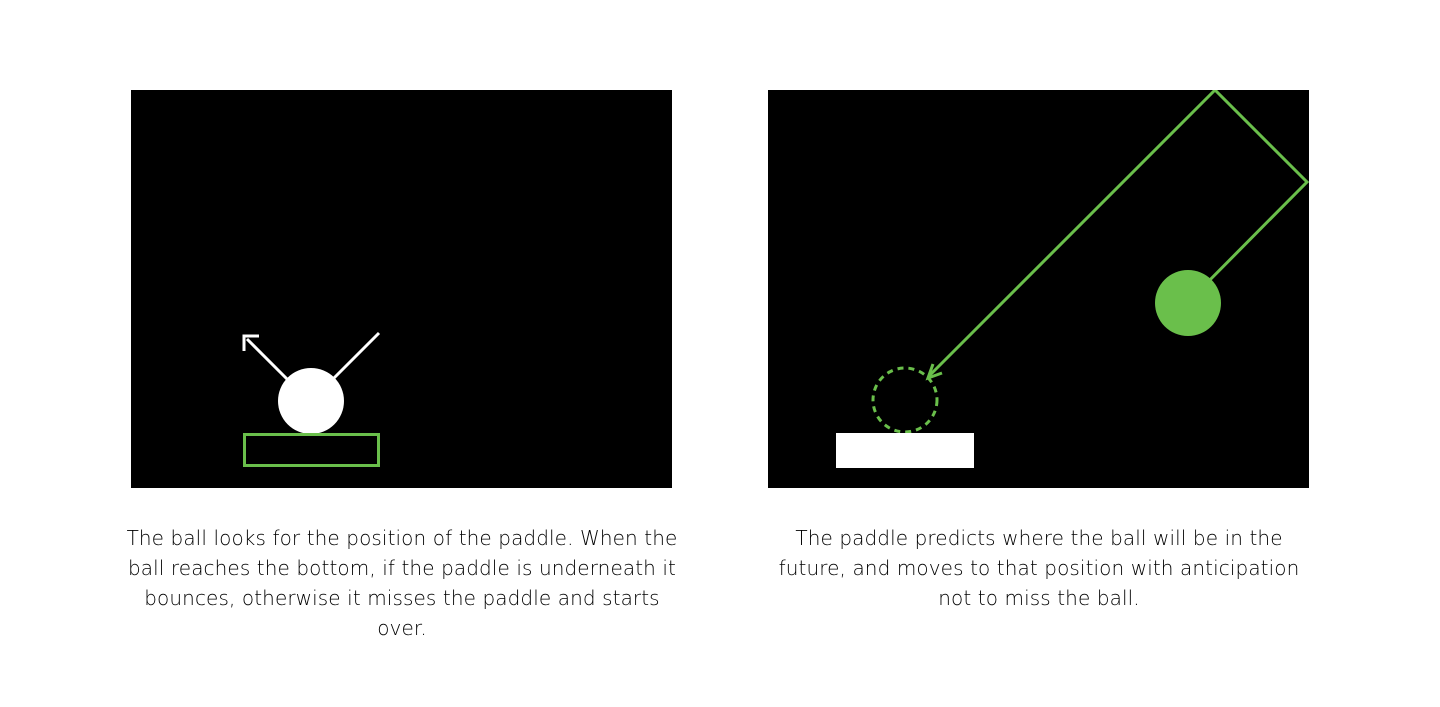 Image resolution: width=1440 pixels, height=707 pixels. Describe the element at coordinates (267, 359) in the screenshot. I see `outgoing-trajectory-arrow` at that location.